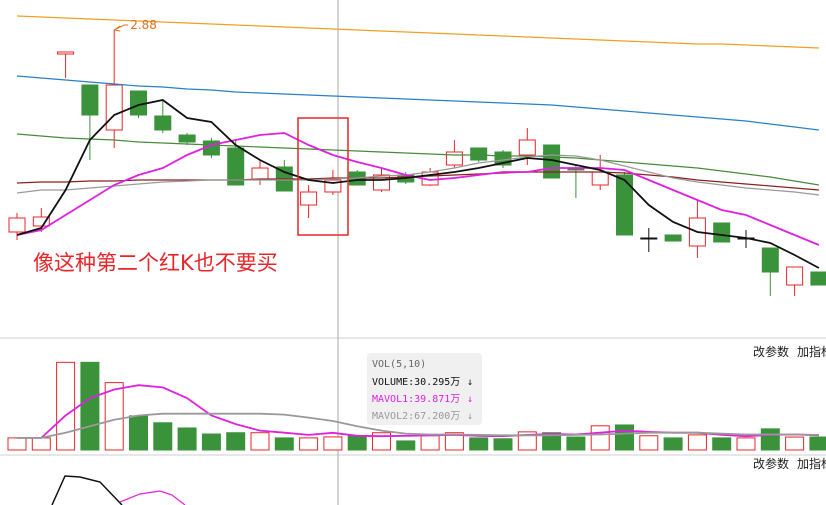  I want to click on readout-box, so click(424, 389).